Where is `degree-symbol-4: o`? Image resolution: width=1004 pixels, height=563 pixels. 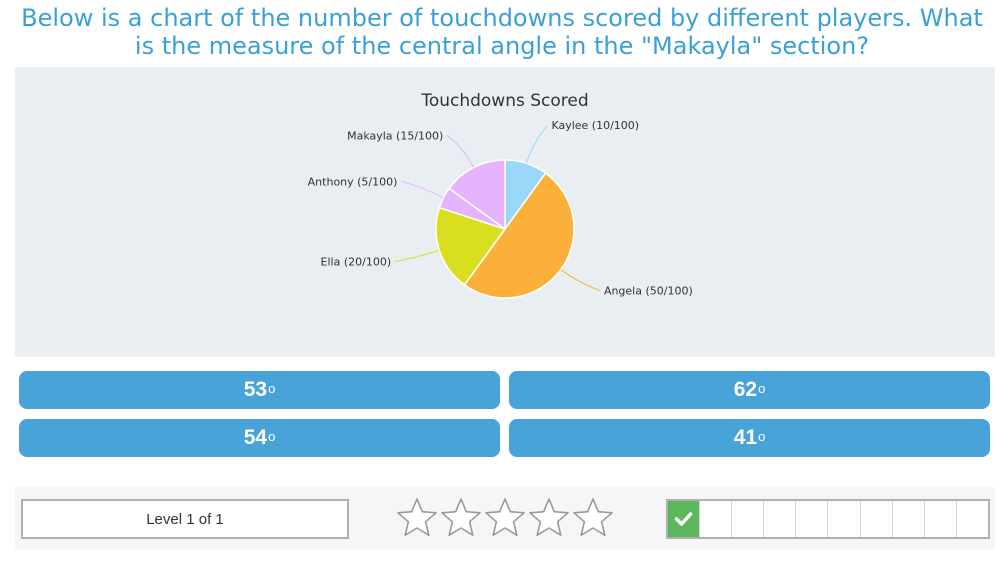
degree-symbol-4: o is located at coordinates (762, 436).